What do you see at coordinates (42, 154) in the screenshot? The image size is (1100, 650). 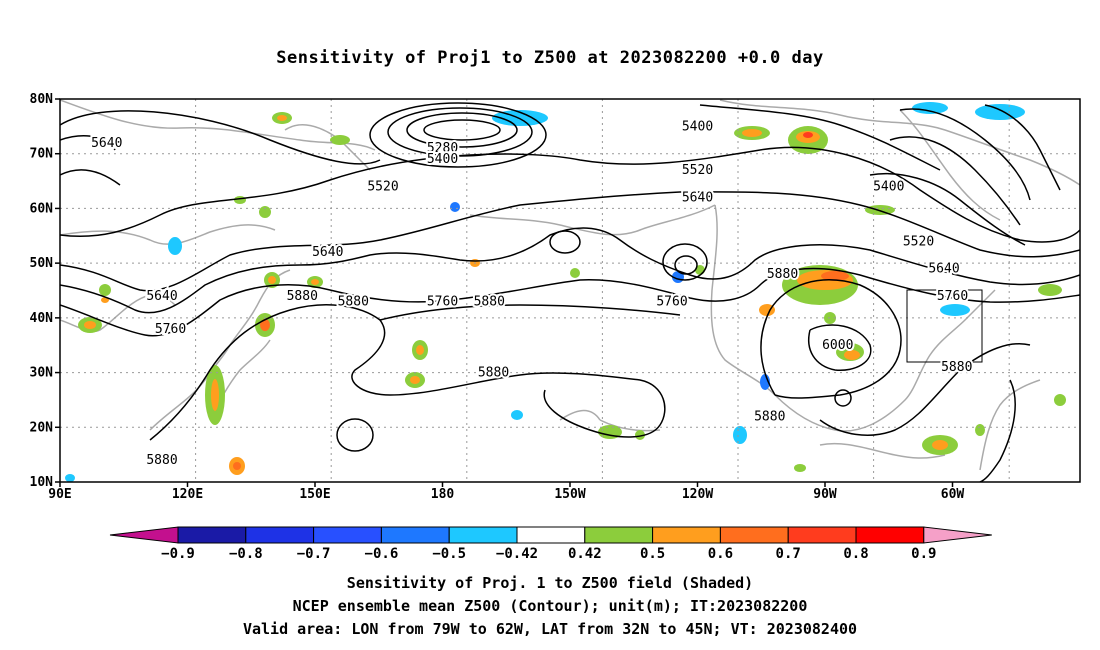 I see `lat-tick-label: 70N` at bounding box center [42, 154].